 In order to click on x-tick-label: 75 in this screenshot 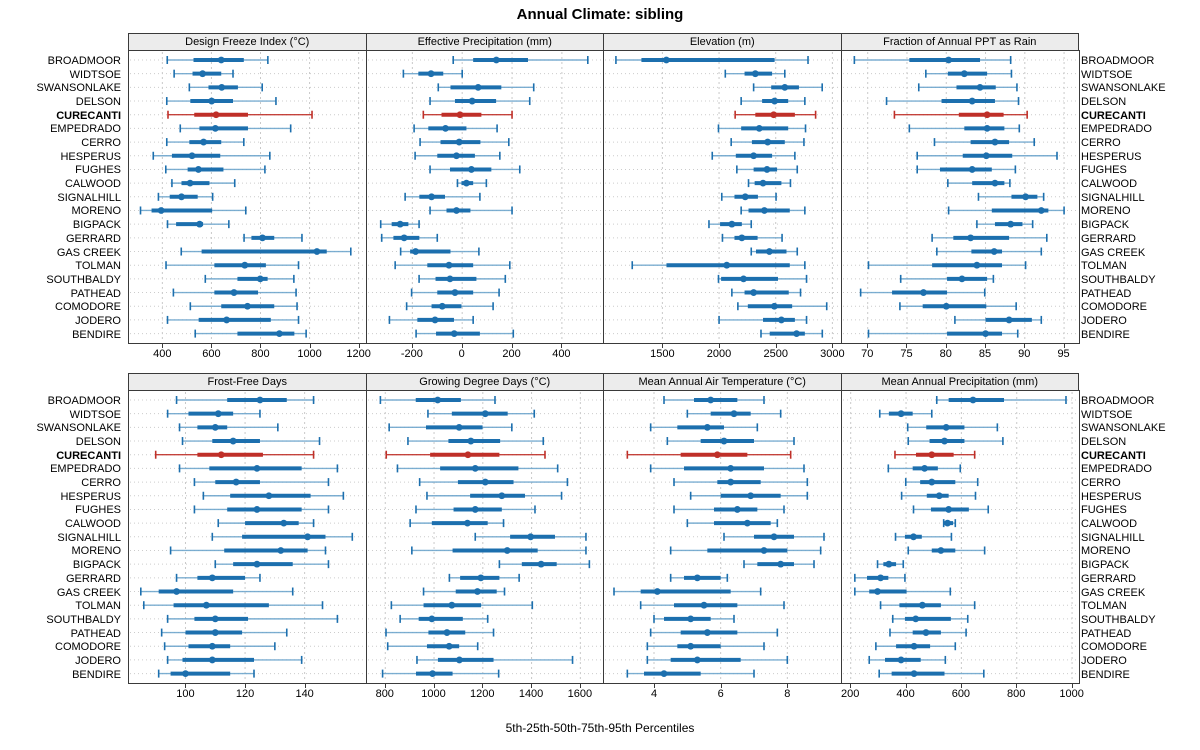, I will do `click(906, 354)`.